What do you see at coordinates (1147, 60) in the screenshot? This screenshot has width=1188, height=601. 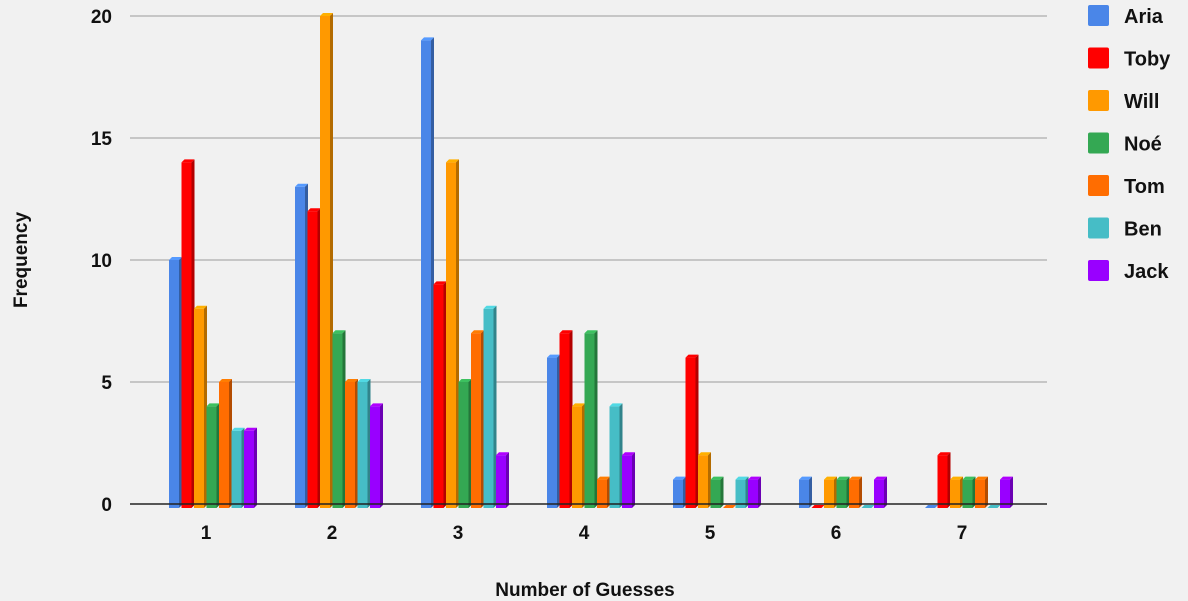 I see `legend-label: Toby` at bounding box center [1147, 60].